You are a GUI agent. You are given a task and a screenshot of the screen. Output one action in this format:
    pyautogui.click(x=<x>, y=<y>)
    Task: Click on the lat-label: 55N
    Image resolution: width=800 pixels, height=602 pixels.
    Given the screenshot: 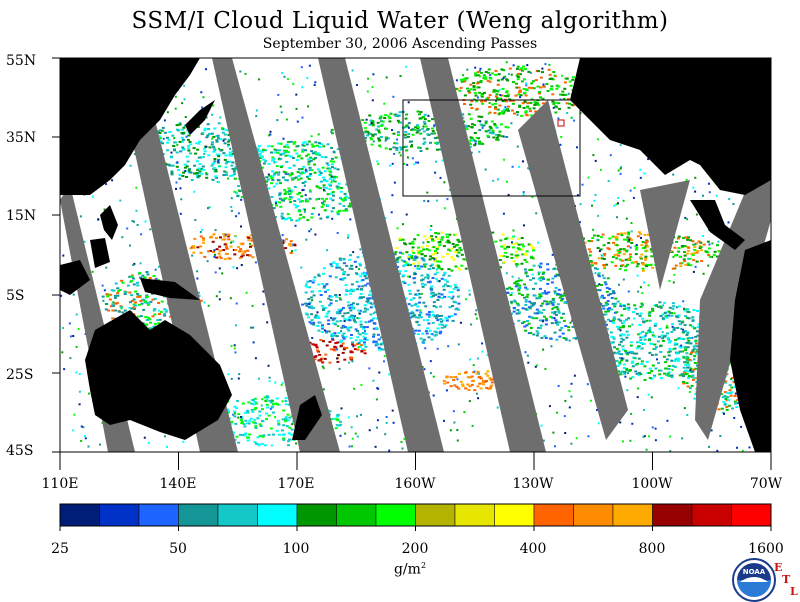 What is the action you would take?
    pyautogui.click(x=25, y=61)
    